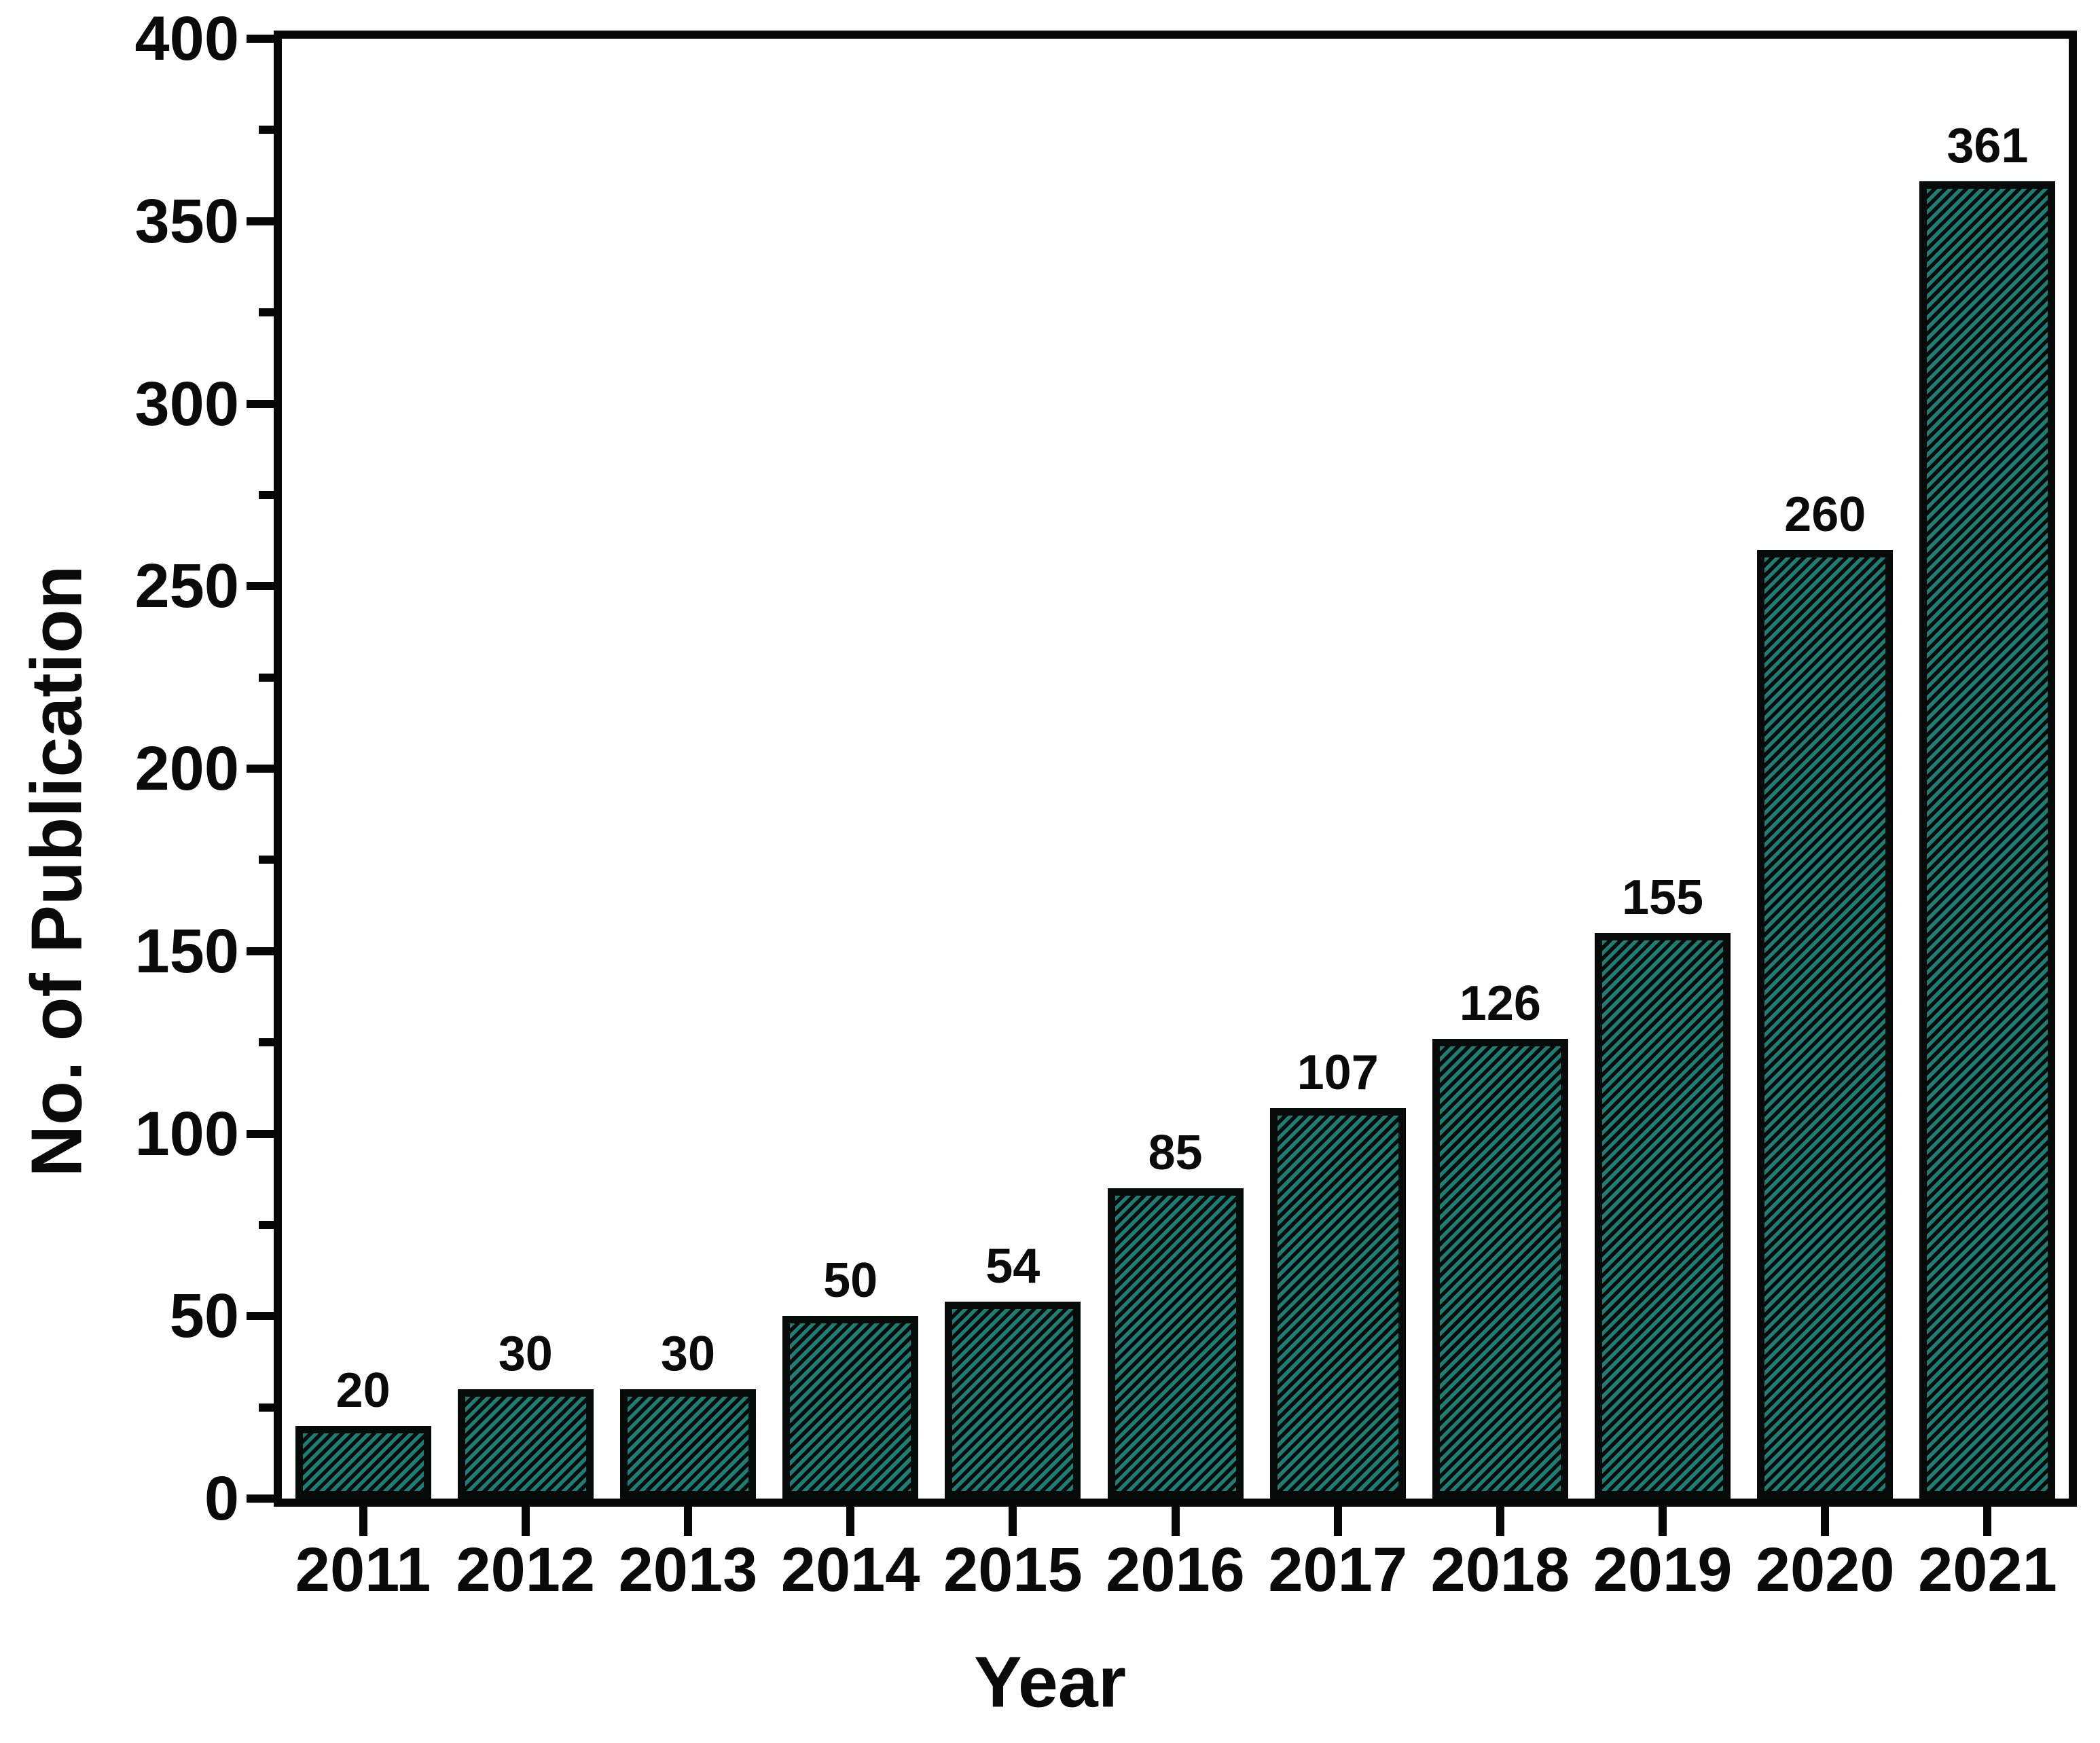 The height and width of the screenshot is (1743, 2100). What do you see at coordinates (1663, 1569) in the screenshot?
I see `x-tick-label: 2019` at bounding box center [1663, 1569].